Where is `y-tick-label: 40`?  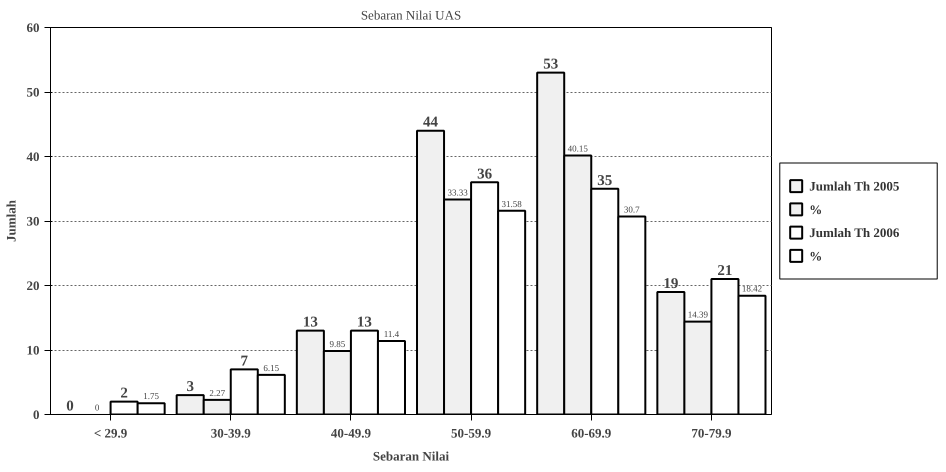 y-tick-label: 40 is located at coordinates (33, 156).